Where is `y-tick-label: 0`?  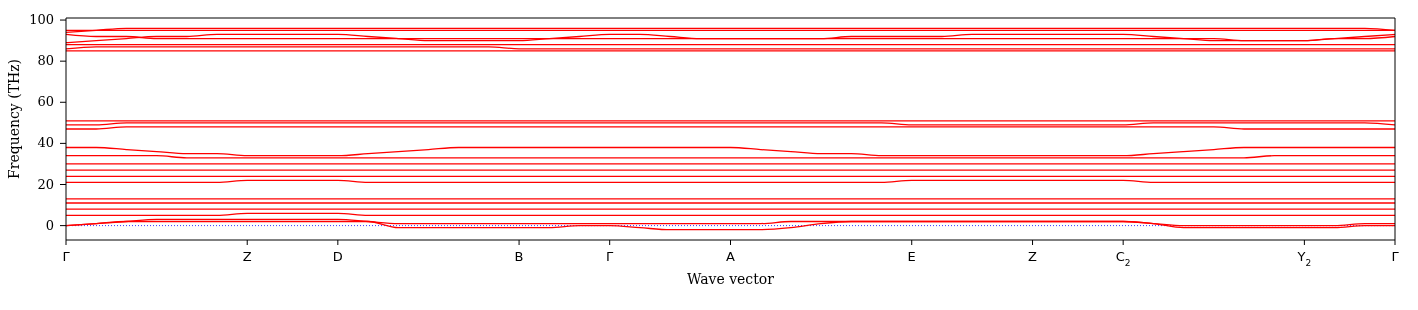
y-tick-label: 0 is located at coordinates (49, 225).